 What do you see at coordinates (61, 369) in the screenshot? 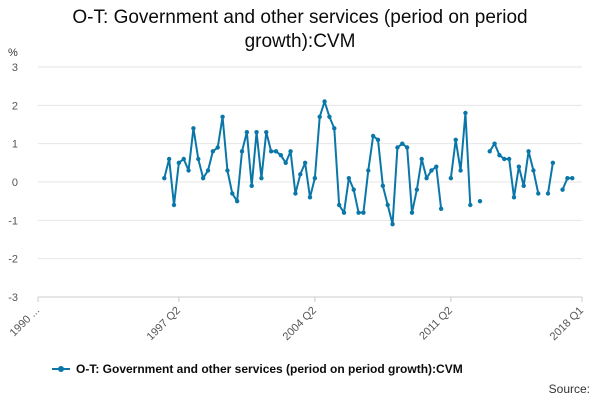
I see `legend-line-marker-icon` at bounding box center [61, 369].